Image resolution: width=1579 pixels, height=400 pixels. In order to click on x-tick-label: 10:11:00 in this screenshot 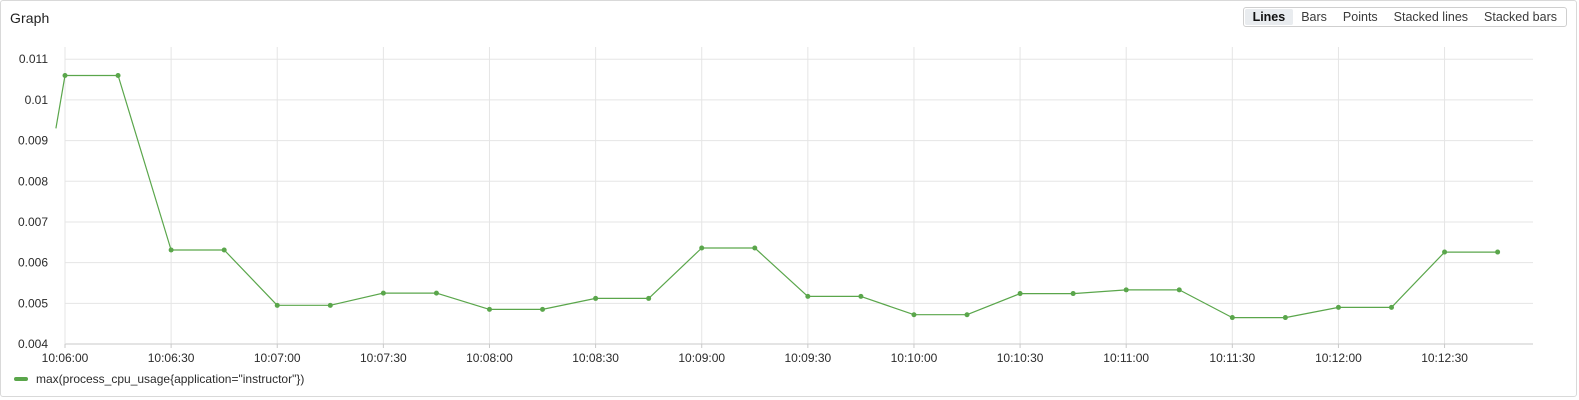, I will do `click(1126, 358)`.